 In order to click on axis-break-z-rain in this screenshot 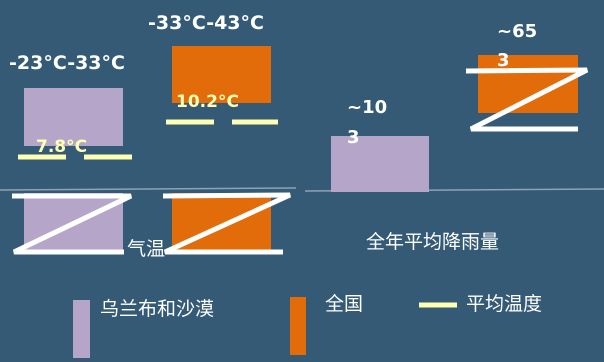, I will do `click(527, 99)`.